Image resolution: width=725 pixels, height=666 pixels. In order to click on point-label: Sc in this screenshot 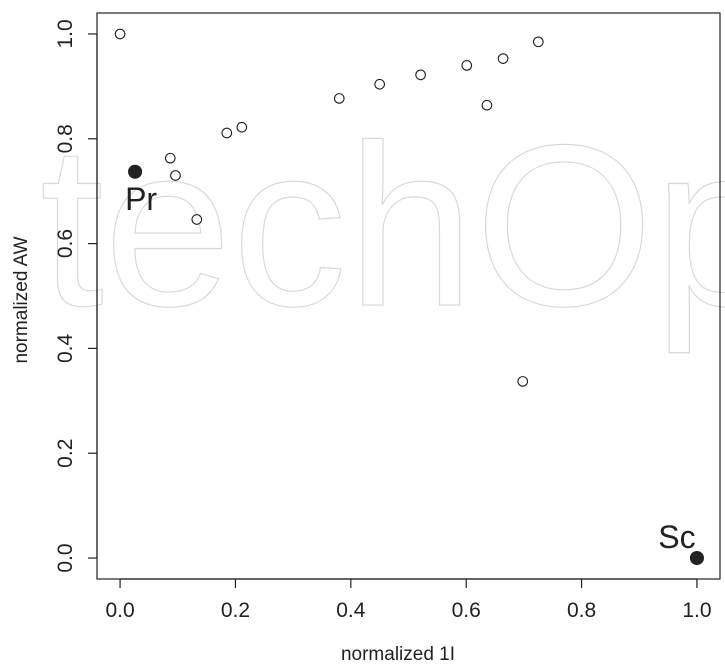, I will do `click(676, 537)`.